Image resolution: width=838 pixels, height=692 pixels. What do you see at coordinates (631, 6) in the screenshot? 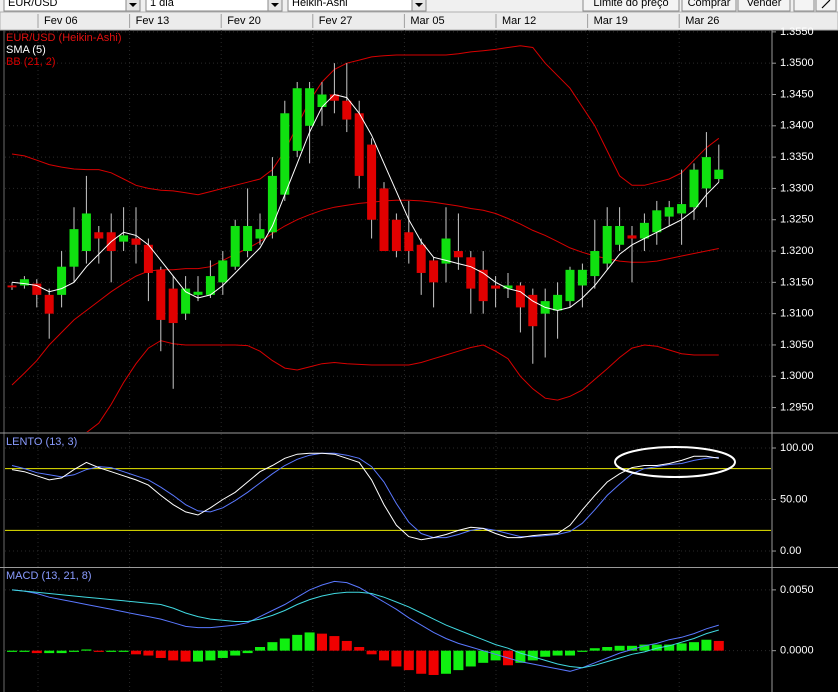
I see `limit-button: Limite do preço` at bounding box center [631, 6].